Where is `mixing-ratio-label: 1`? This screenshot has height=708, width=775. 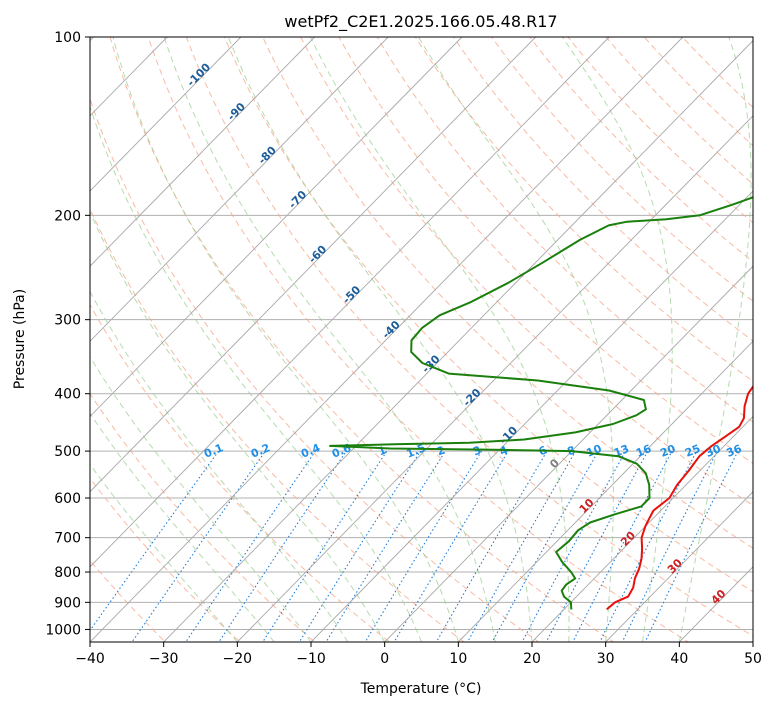 mixing-ratio-label: 1 is located at coordinates (382, 450).